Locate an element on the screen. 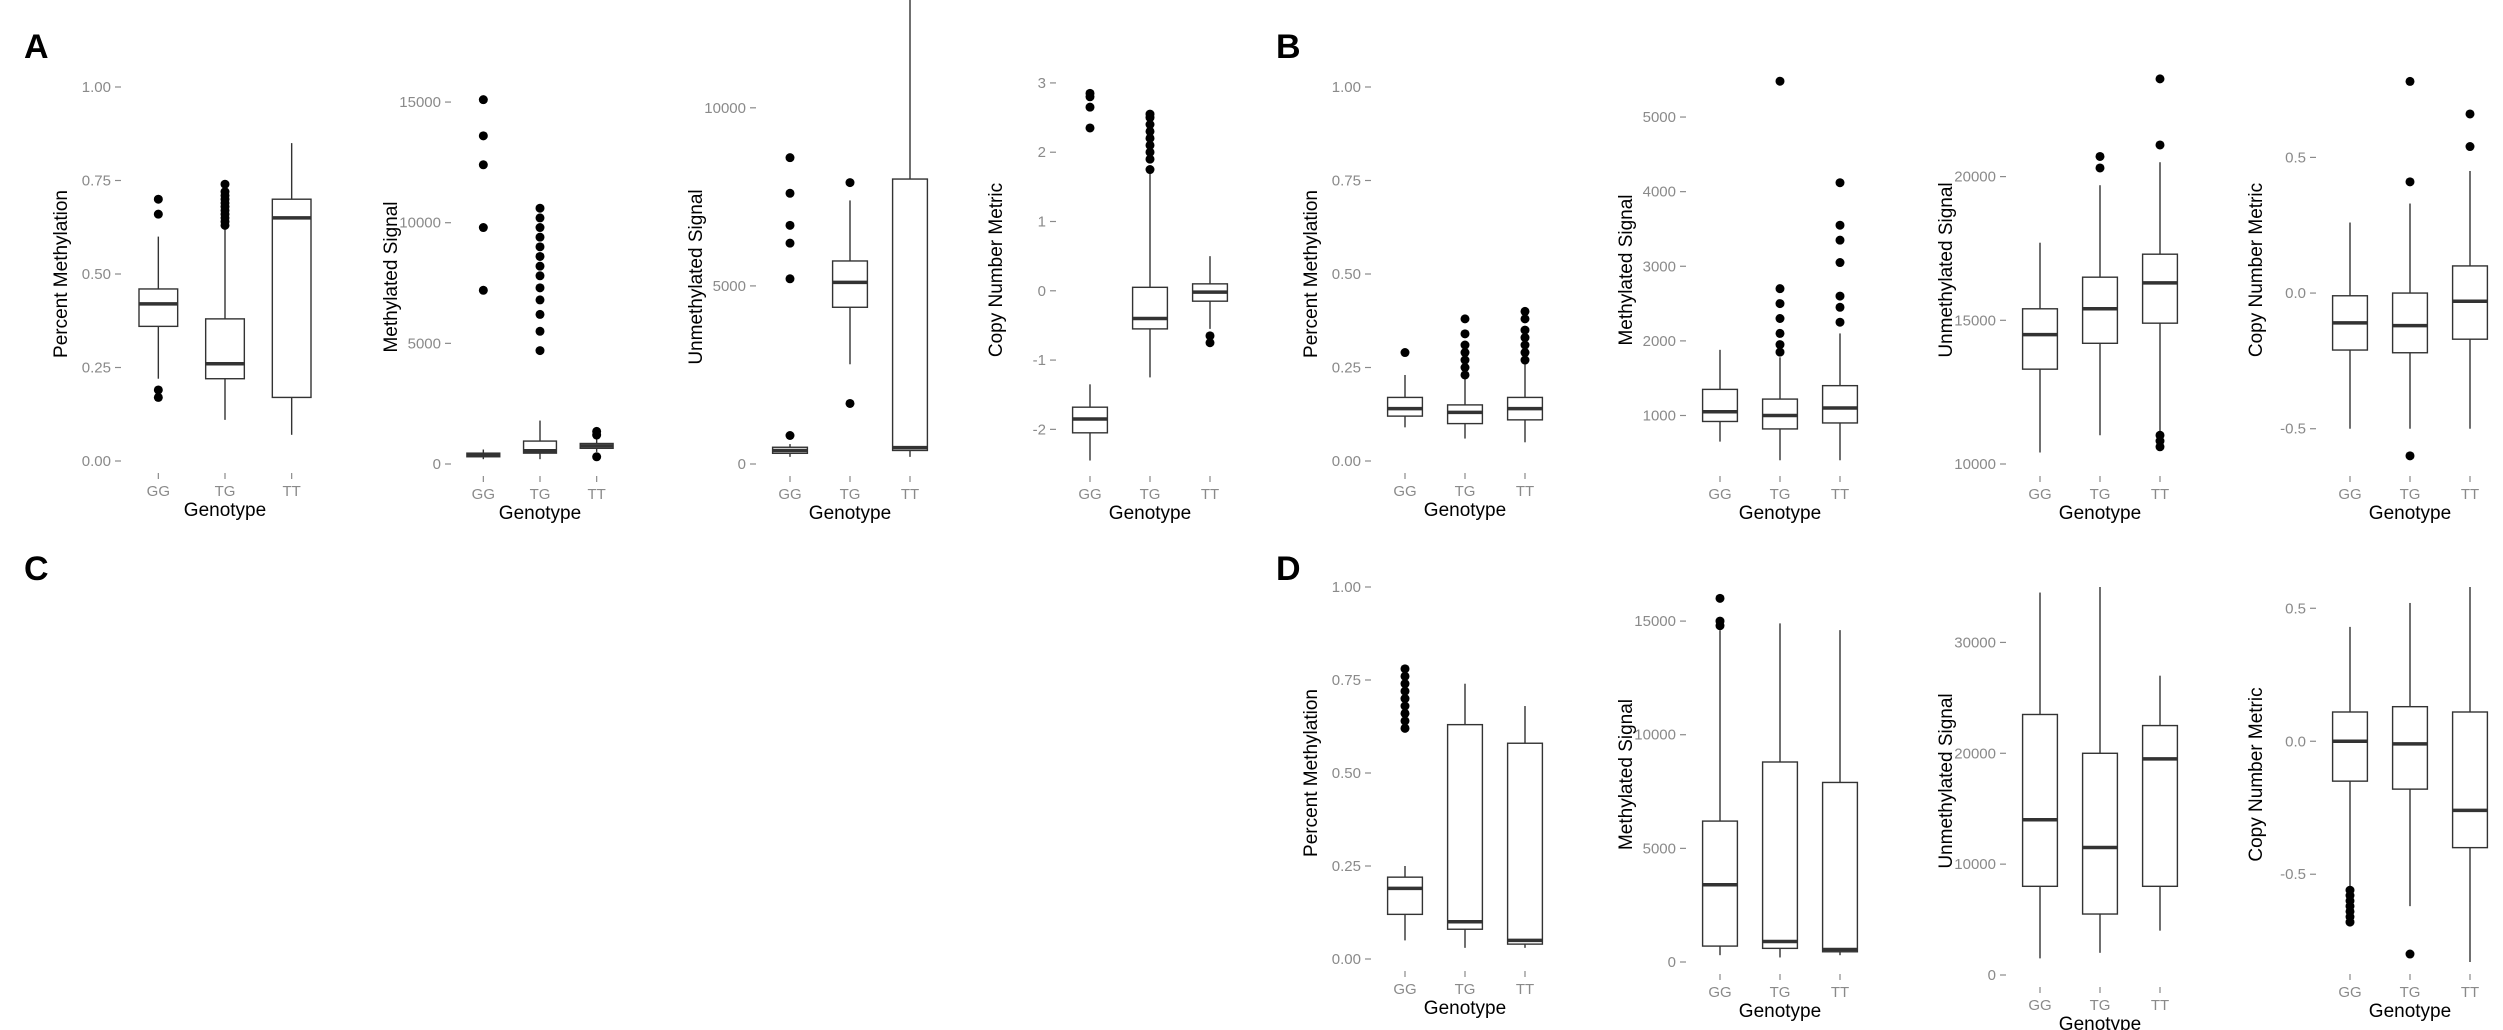 Image resolution: width=2503 pixels, height=1030 pixels. y-tick-label: 0.5 is located at coordinates (2295, 157).